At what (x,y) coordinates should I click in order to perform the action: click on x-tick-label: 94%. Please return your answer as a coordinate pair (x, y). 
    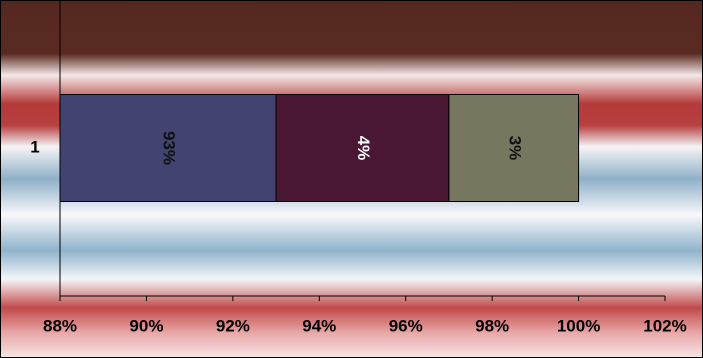
    Looking at the image, I should click on (319, 325).